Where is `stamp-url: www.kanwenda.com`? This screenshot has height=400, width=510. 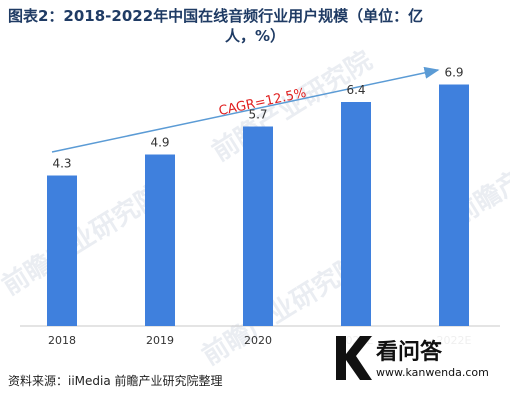 stamp-url: www.kanwenda.com is located at coordinates (432, 372).